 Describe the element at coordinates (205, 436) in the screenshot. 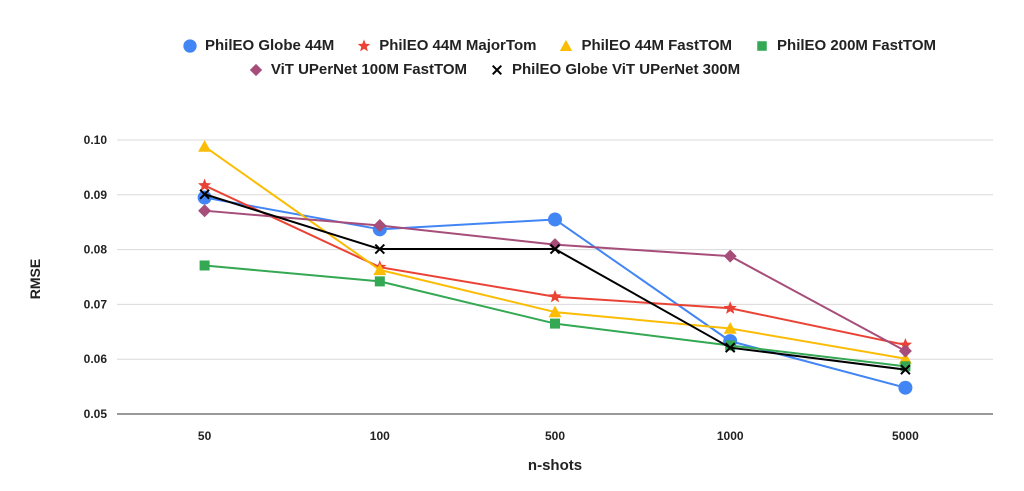

I see `x-tick-label: 50` at that location.